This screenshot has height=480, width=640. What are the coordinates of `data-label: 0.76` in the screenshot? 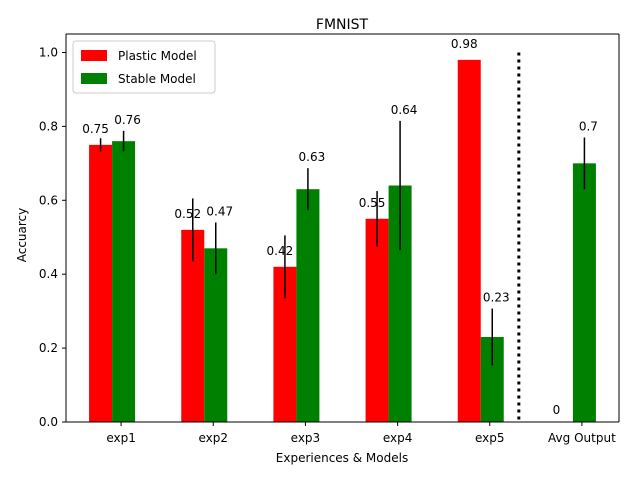 It's located at (127, 120).